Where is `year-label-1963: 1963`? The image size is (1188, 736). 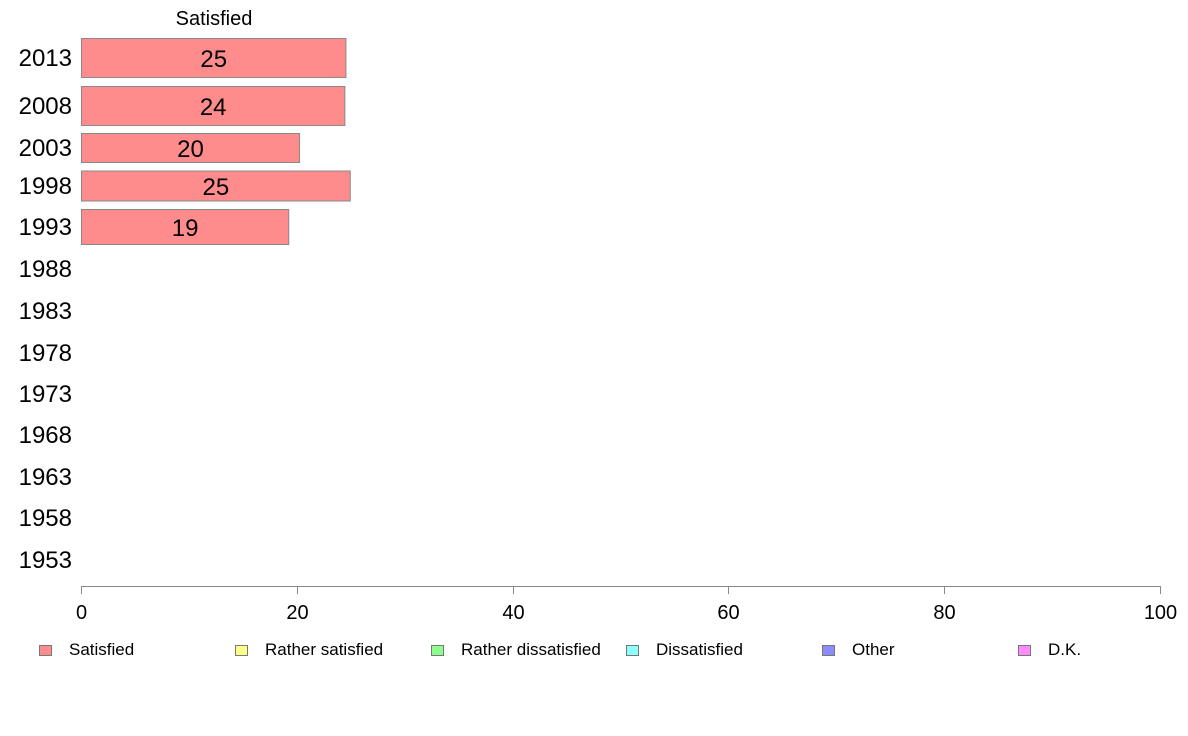
year-label-1963: 1963 is located at coordinates (45, 477).